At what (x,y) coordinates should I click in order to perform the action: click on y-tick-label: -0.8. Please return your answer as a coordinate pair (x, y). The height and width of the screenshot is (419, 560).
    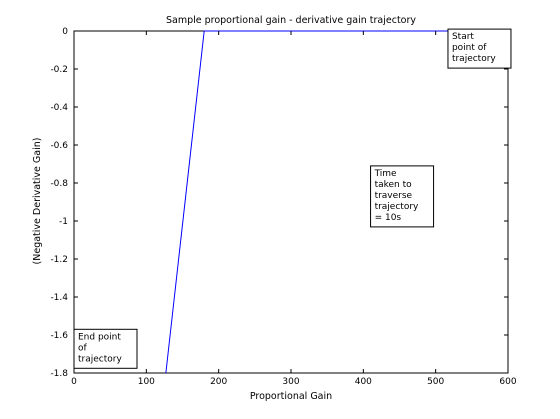
    Looking at the image, I should click on (59, 184).